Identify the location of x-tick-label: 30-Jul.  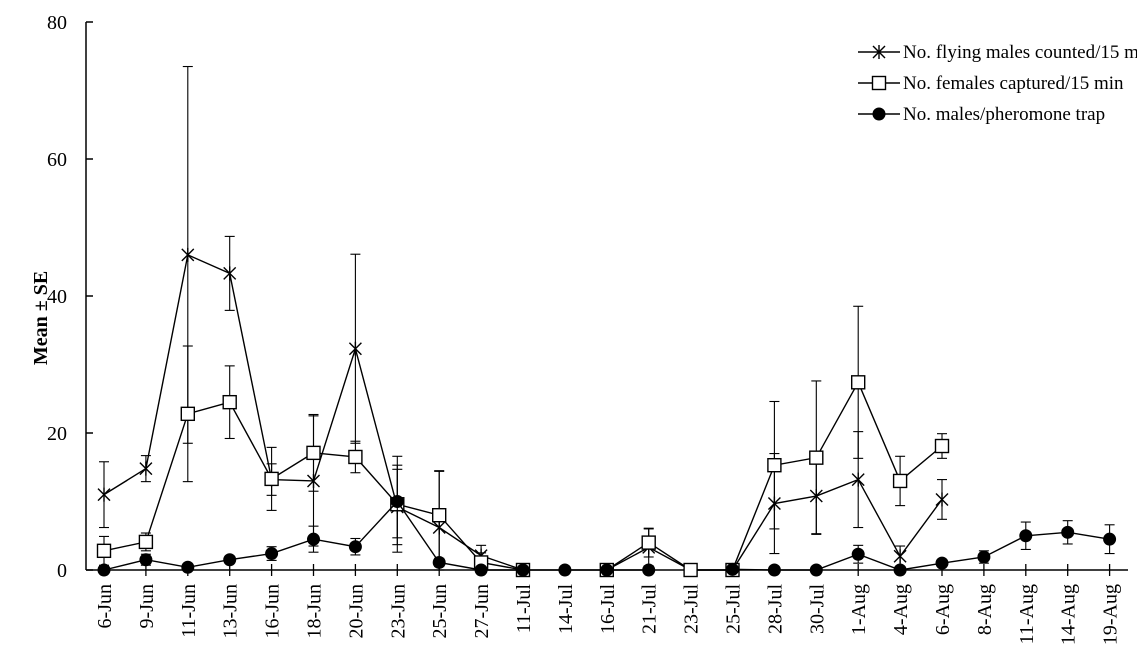
(817, 609).